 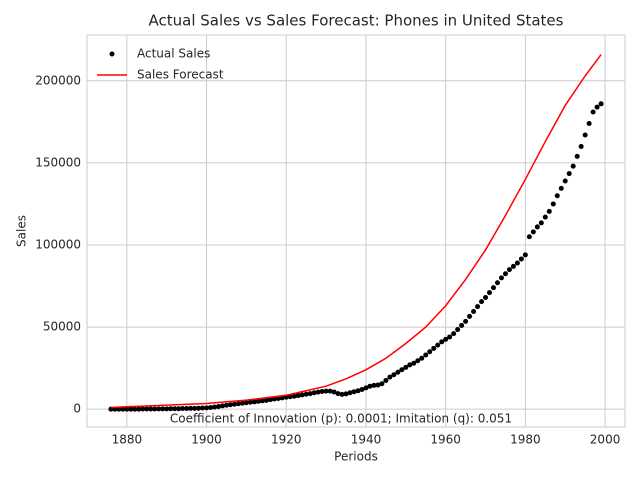 I want to click on x-tick-label: 2000, so click(x=605, y=440).